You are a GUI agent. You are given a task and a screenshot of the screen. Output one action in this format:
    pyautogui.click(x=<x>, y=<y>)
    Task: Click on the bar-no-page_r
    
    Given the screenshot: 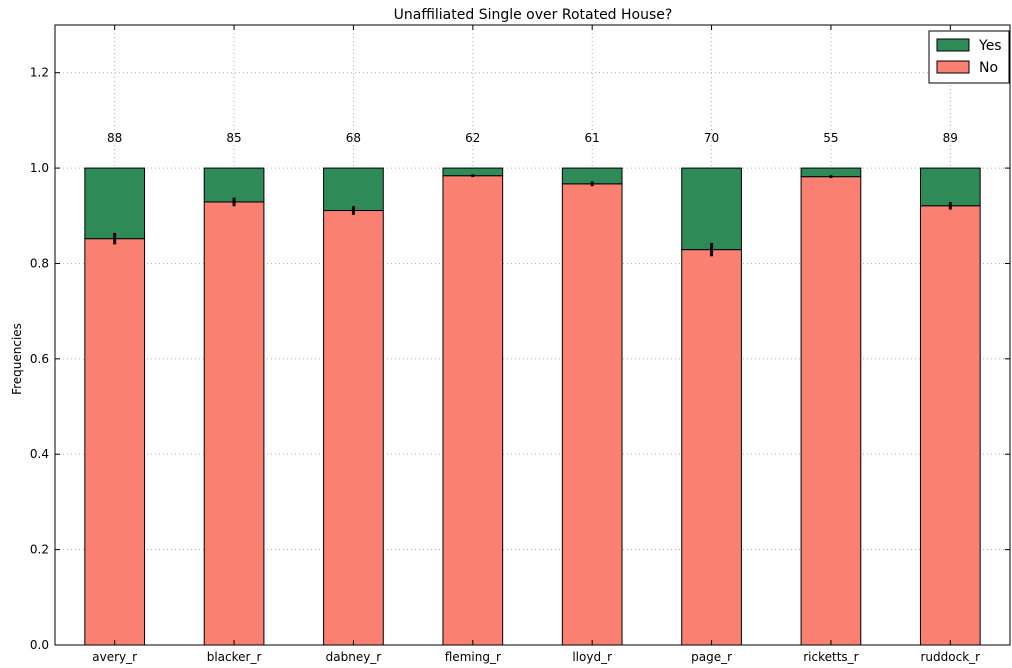 What is the action you would take?
    pyautogui.click(x=711, y=447)
    